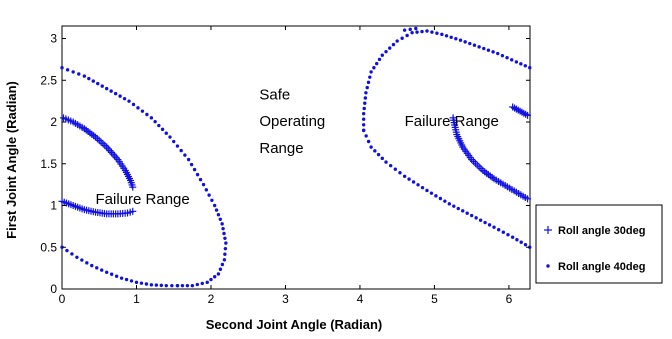 The image size is (672, 339). I want to click on y-tick-label: 3, so click(53, 39).